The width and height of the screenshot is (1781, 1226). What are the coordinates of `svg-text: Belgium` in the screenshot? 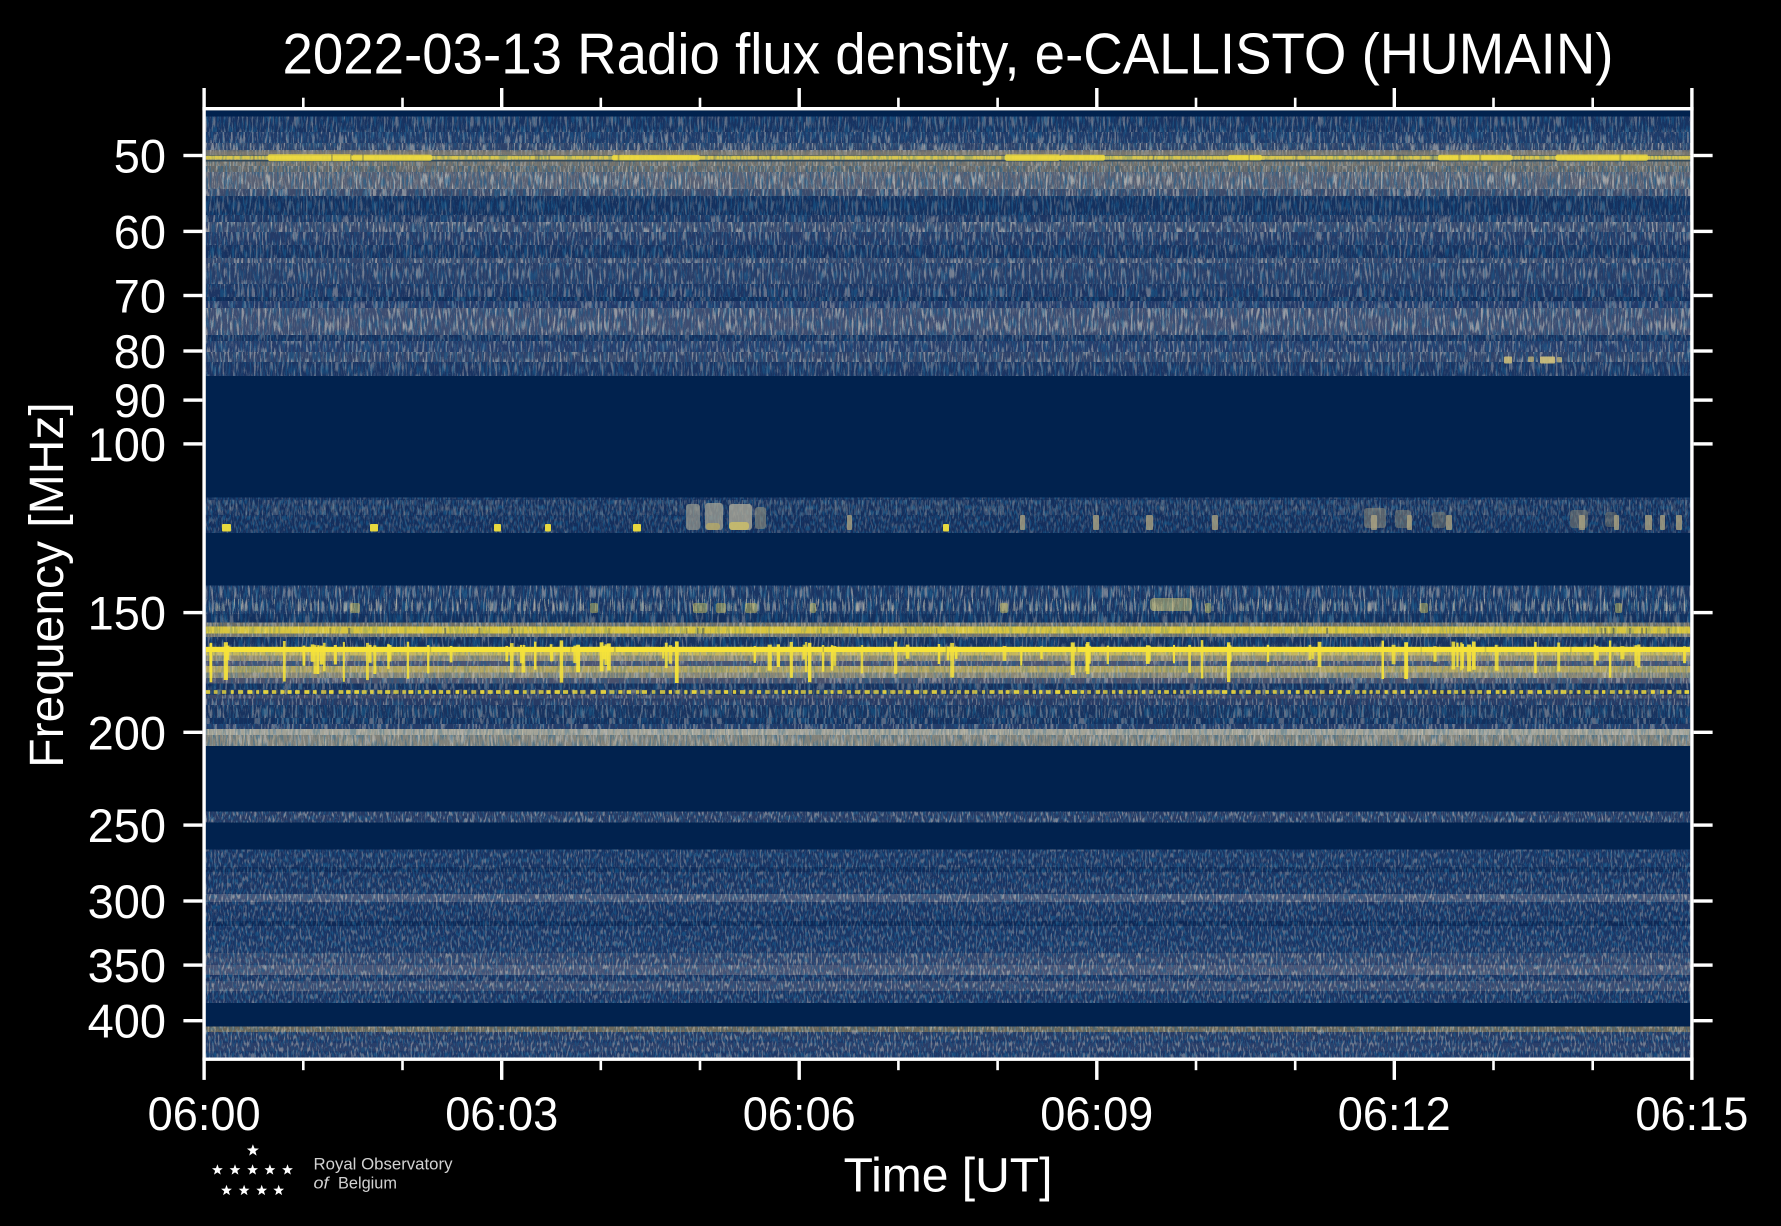 It's located at (367, 1183).